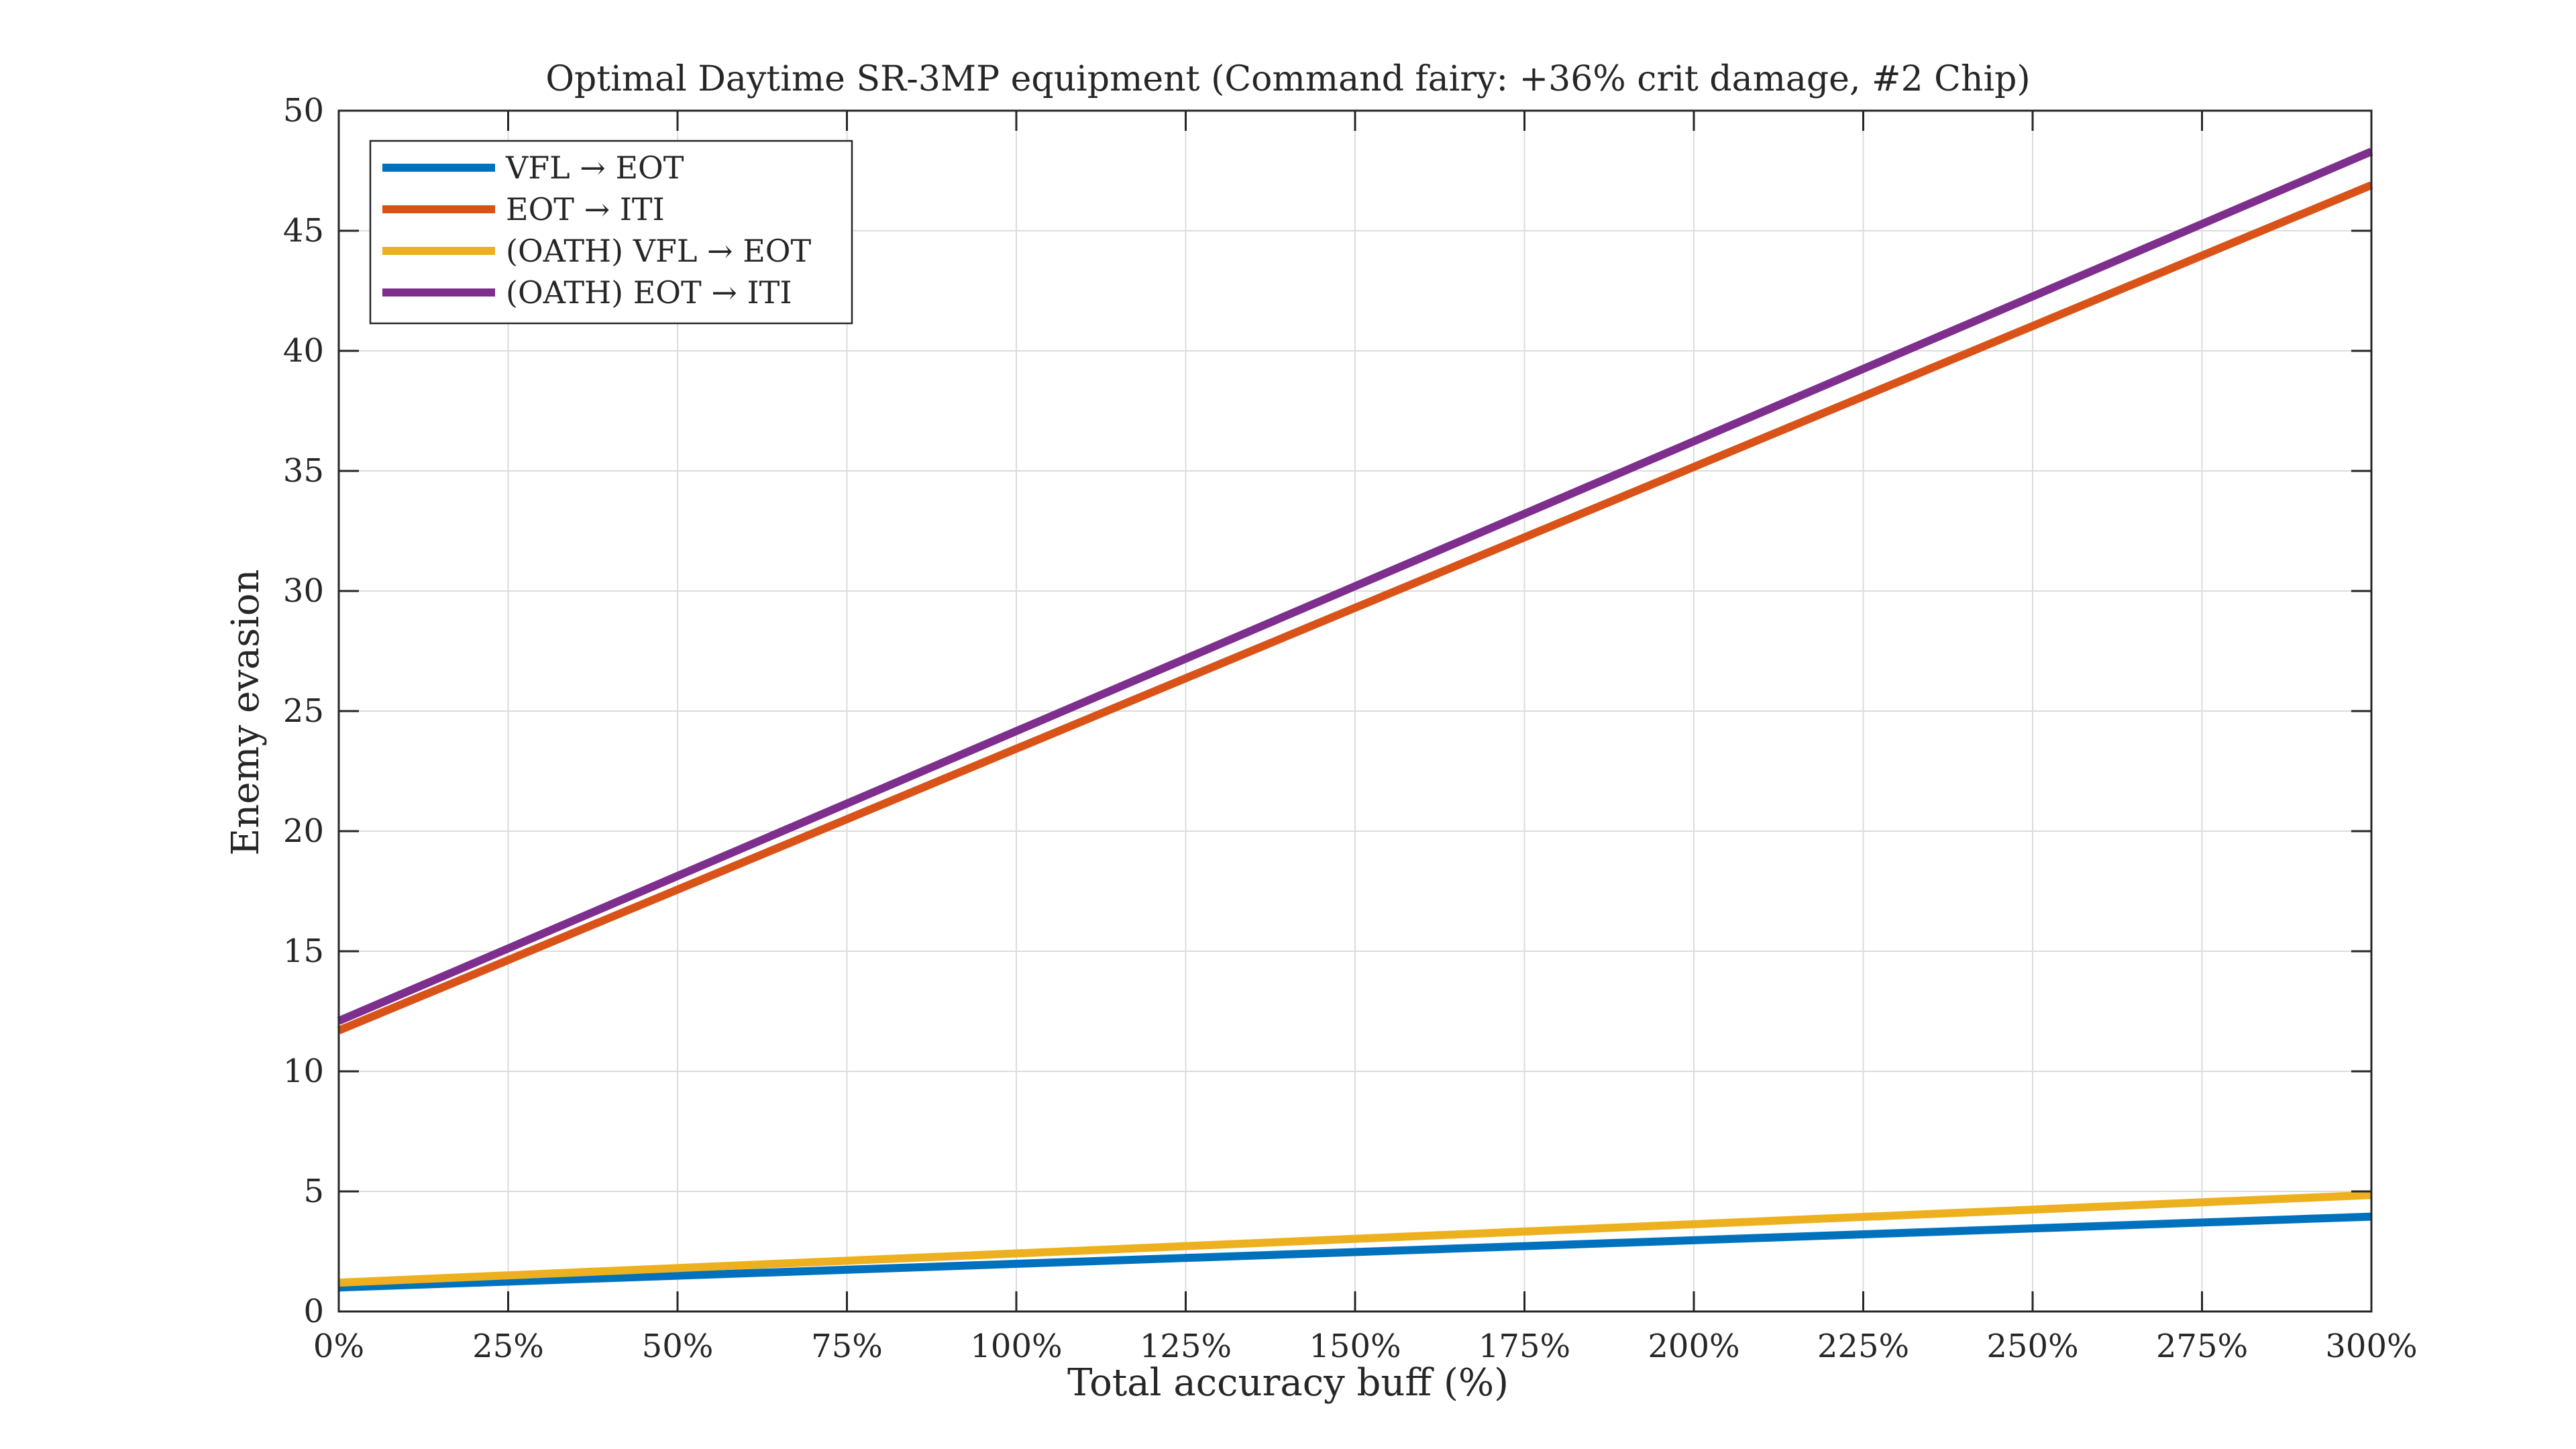  What do you see at coordinates (303, 1071) in the screenshot?
I see `y-tick-label: 10` at bounding box center [303, 1071].